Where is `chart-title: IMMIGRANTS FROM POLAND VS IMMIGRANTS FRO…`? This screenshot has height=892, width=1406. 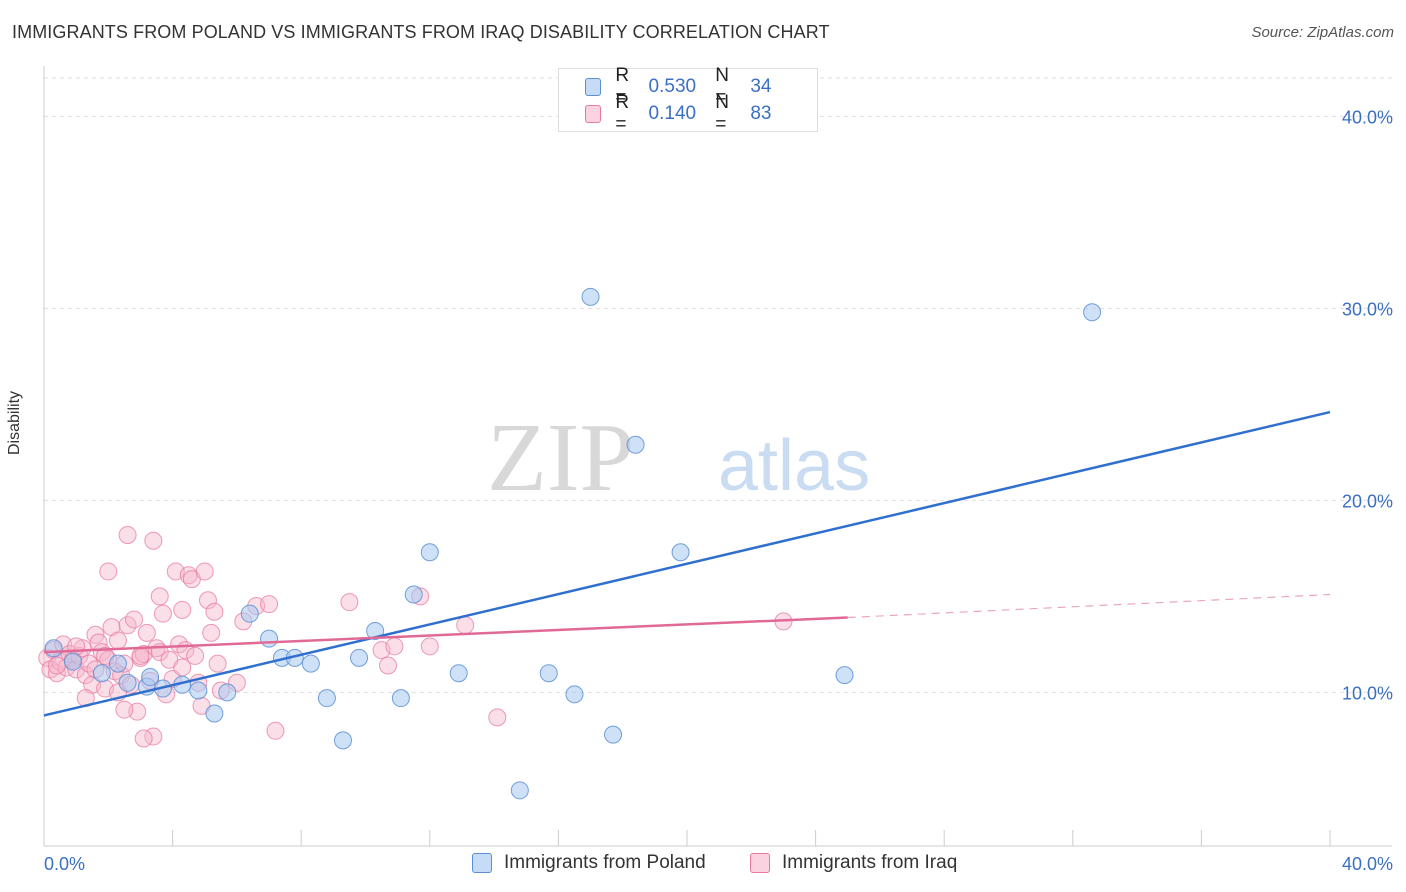 chart-title: IMMIGRANTS FROM POLAND VS IMMIGRANTS FRO… is located at coordinates (421, 32).